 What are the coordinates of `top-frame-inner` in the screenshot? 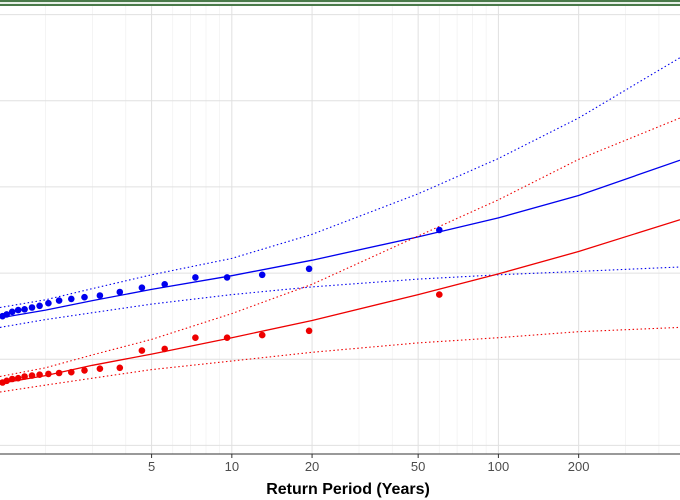 It's located at (340, 3).